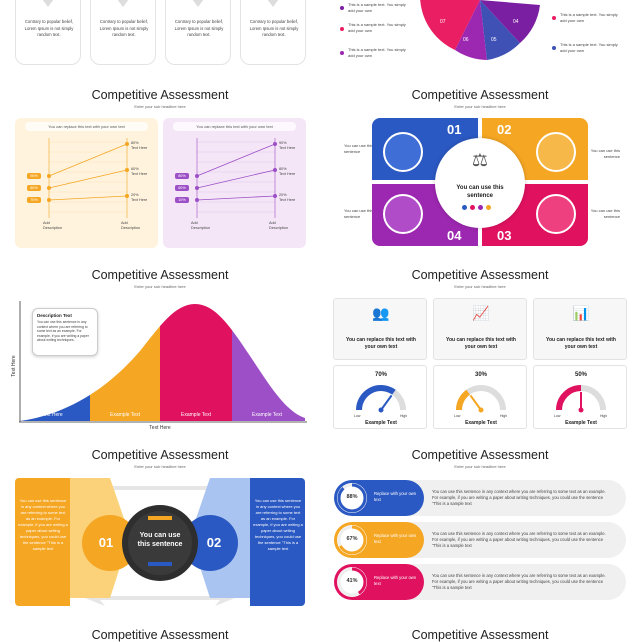 The image size is (640, 642). I want to click on gauge-card: 70% Low High Example Text, so click(380, 397).